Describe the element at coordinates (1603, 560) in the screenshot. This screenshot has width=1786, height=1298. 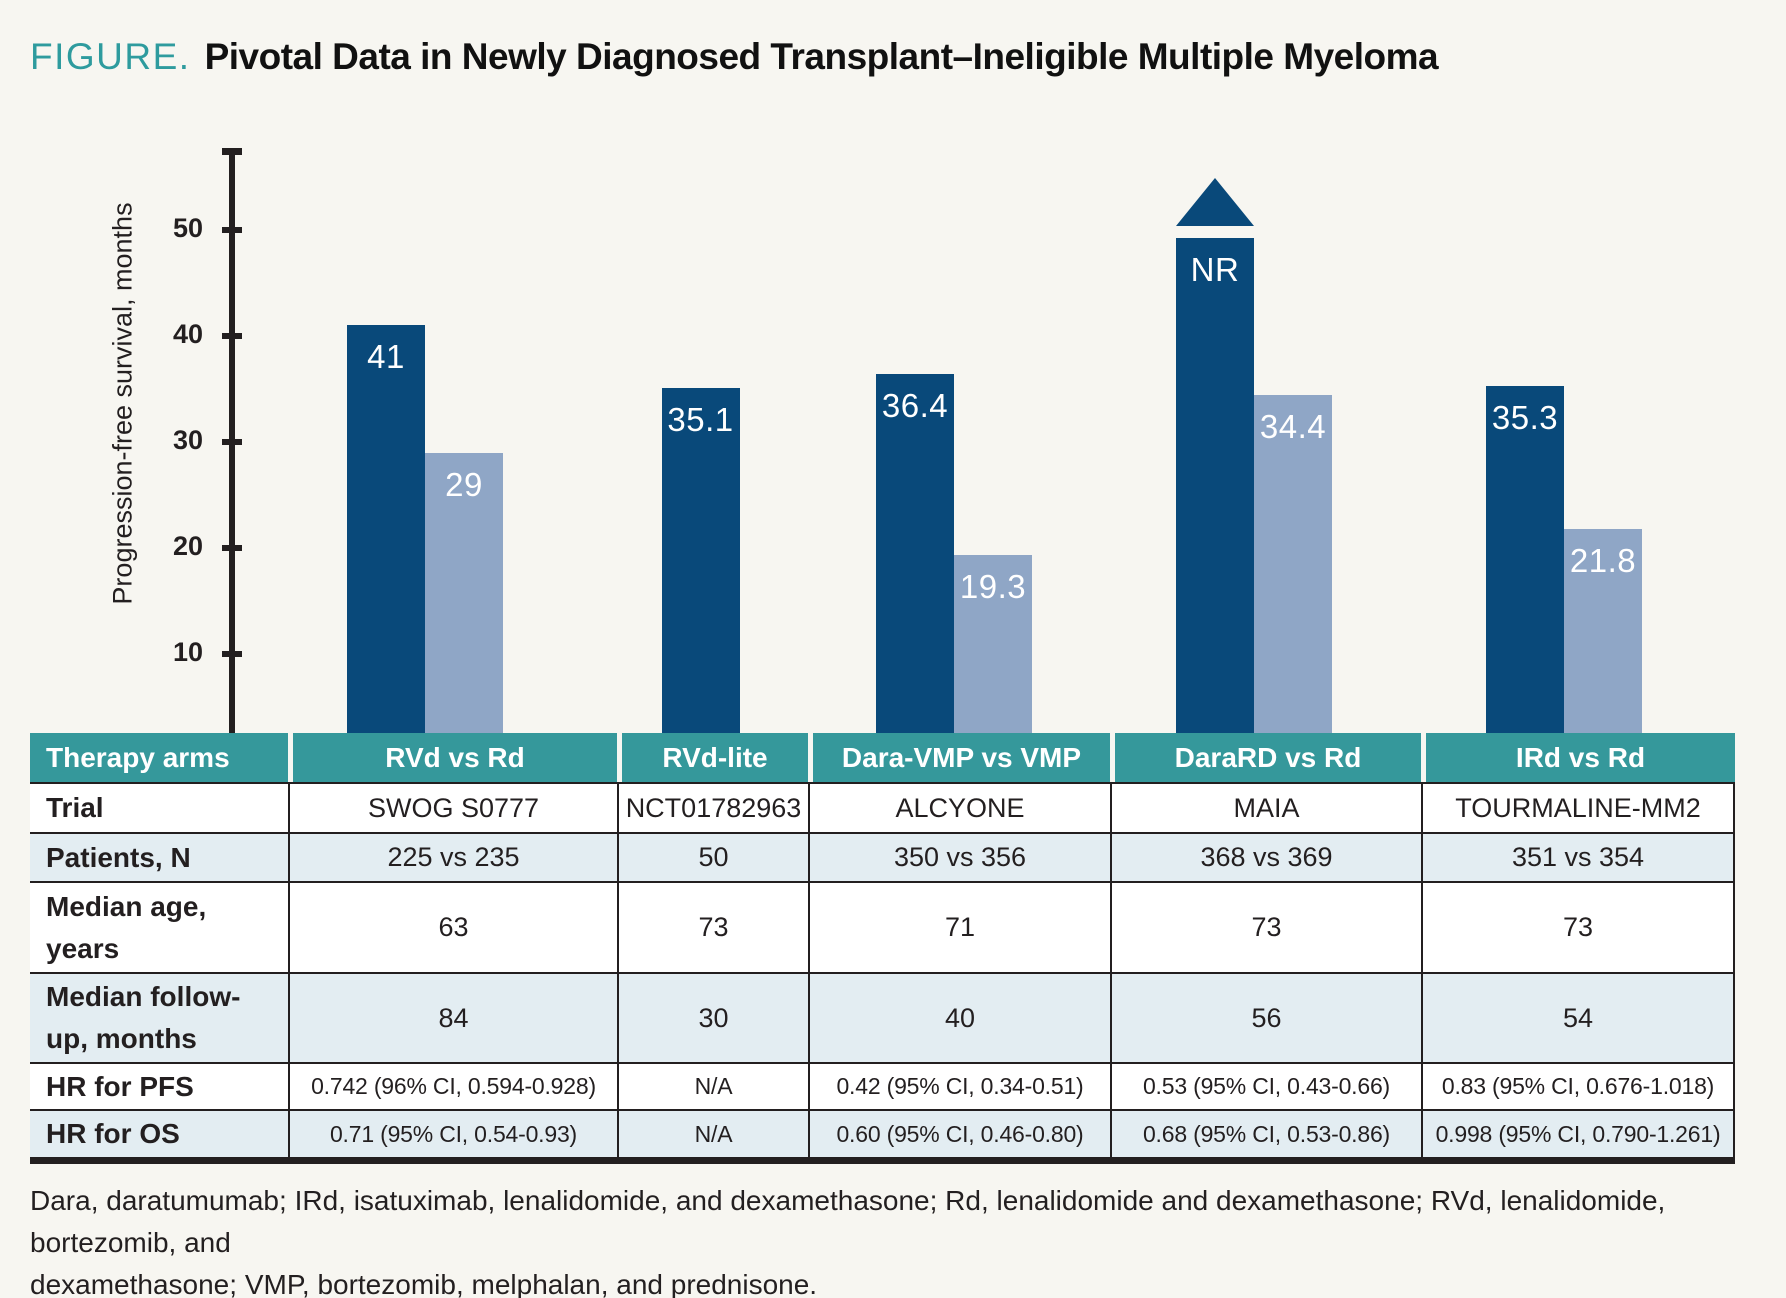
I see `bar-value-label: 21.8` at that location.